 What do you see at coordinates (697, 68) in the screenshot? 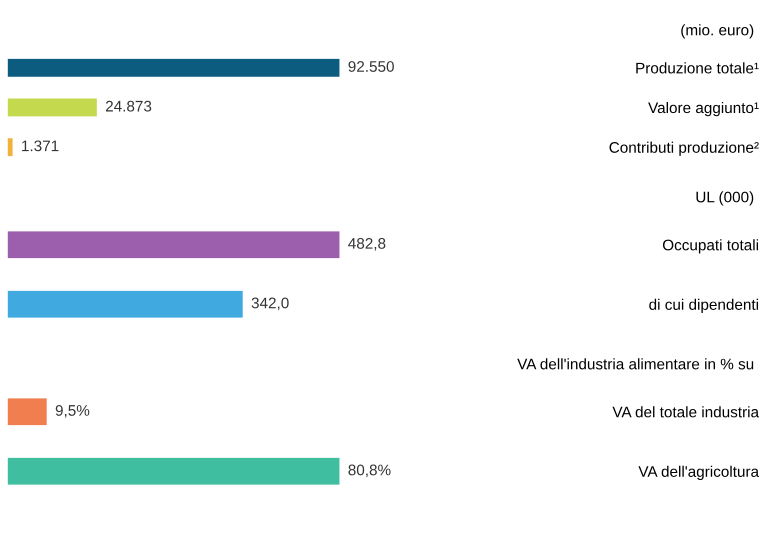
I see `y-tick-label: Produzione totale¹` at bounding box center [697, 68].